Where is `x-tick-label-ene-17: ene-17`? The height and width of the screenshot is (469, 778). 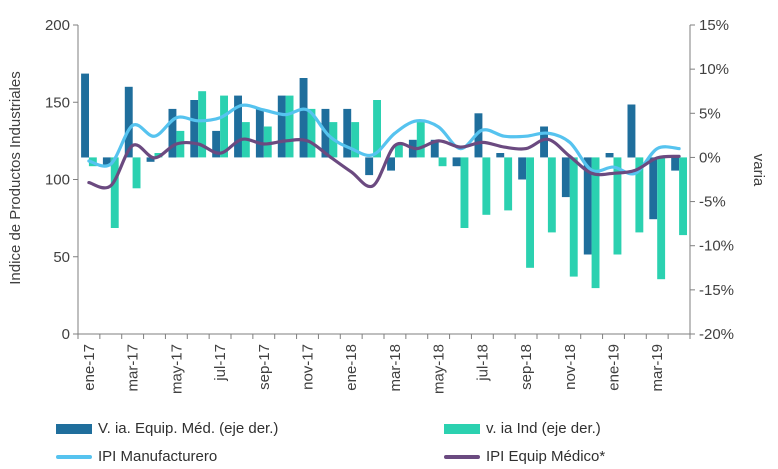 x-tick-label-ene-17: ene-17 is located at coordinates (89, 367).